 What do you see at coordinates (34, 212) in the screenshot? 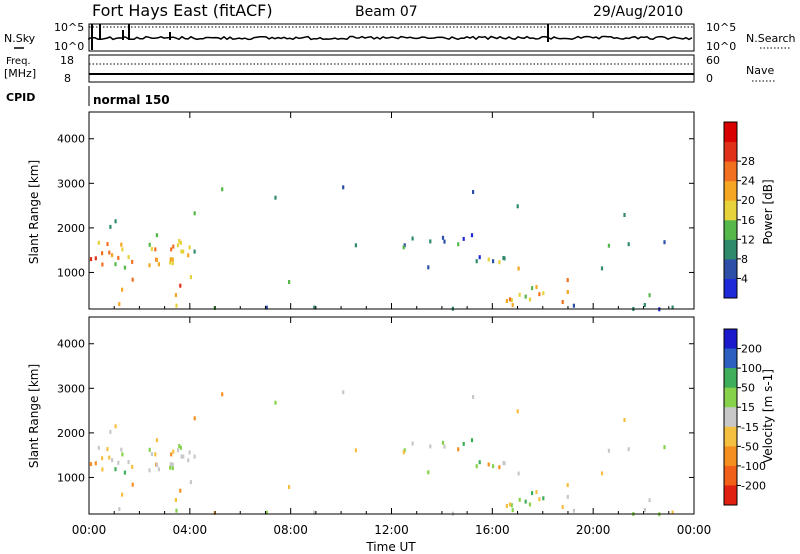
I see `power-ylabel: Slant Range [km]` at bounding box center [34, 212].